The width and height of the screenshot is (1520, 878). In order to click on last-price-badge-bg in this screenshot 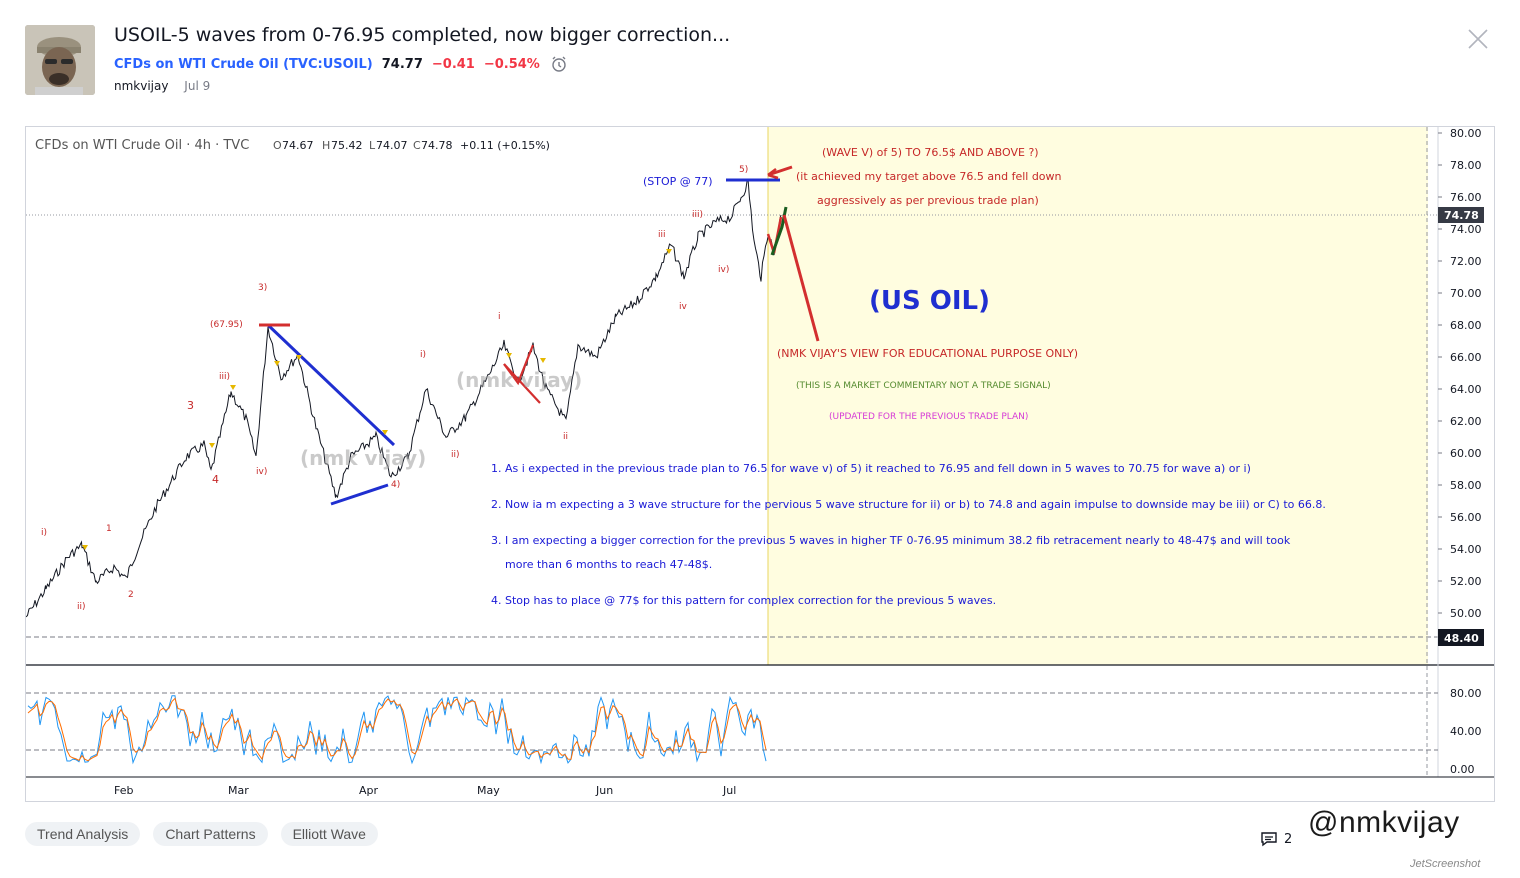, I will do `click(1461, 215)`.